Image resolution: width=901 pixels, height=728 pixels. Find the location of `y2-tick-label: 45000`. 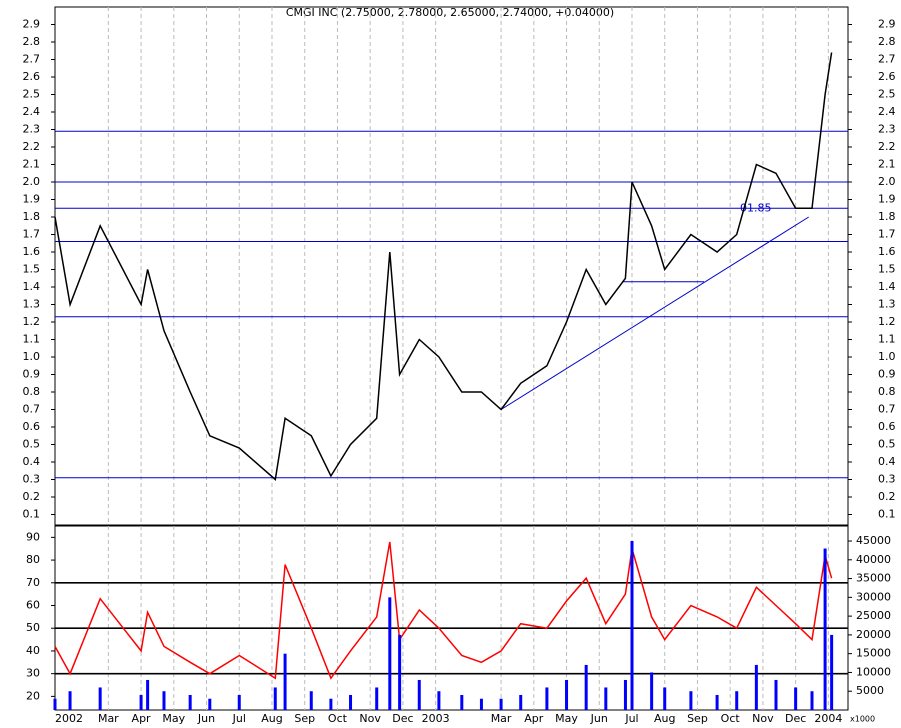

y2-tick-label: 45000 is located at coordinates (873, 540).